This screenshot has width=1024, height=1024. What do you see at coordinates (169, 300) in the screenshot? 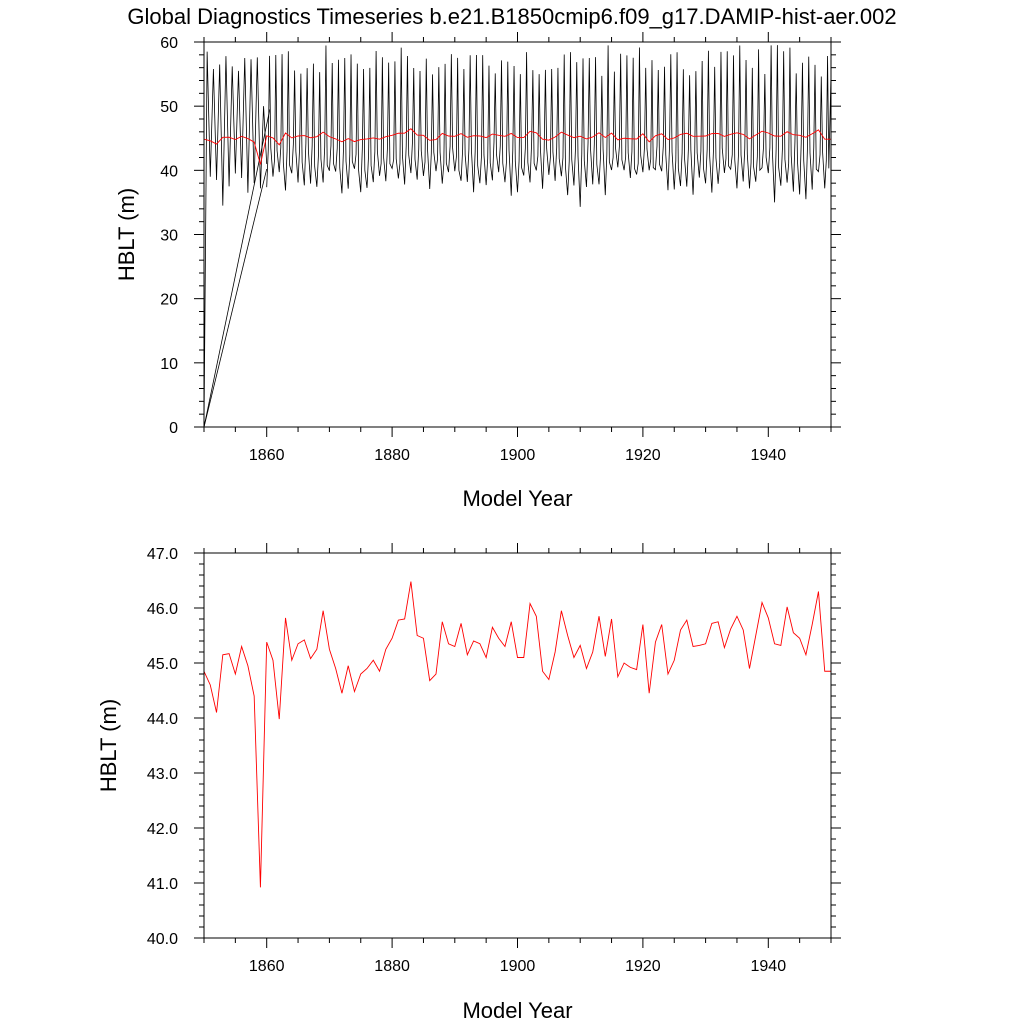
I see `y-tick-label: 20` at bounding box center [169, 300].